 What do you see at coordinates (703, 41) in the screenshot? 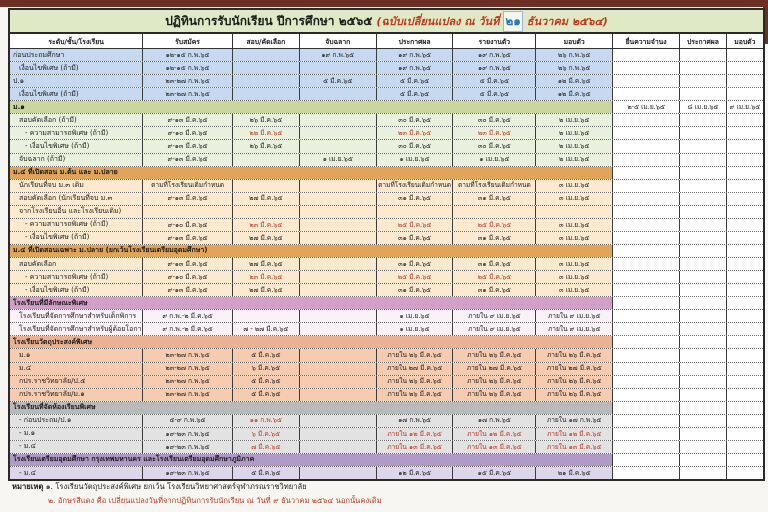
I see `column-header-8: ประกาศผล` at bounding box center [703, 41].